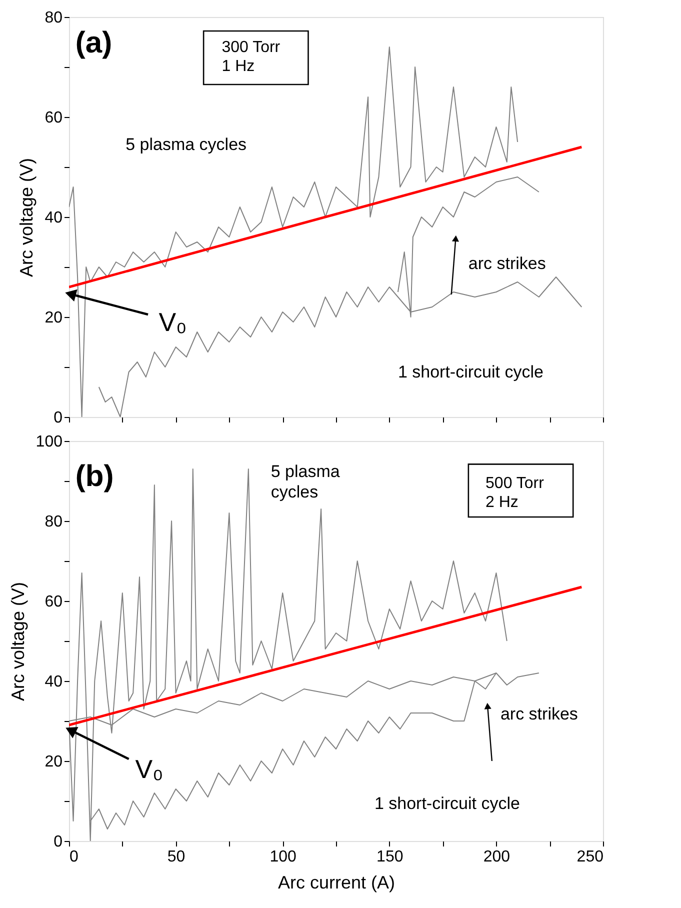 The width and height of the screenshot is (681, 908). What do you see at coordinates (74, 857) in the screenshot?
I see `x-tick-label: 0` at bounding box center [74, 857].